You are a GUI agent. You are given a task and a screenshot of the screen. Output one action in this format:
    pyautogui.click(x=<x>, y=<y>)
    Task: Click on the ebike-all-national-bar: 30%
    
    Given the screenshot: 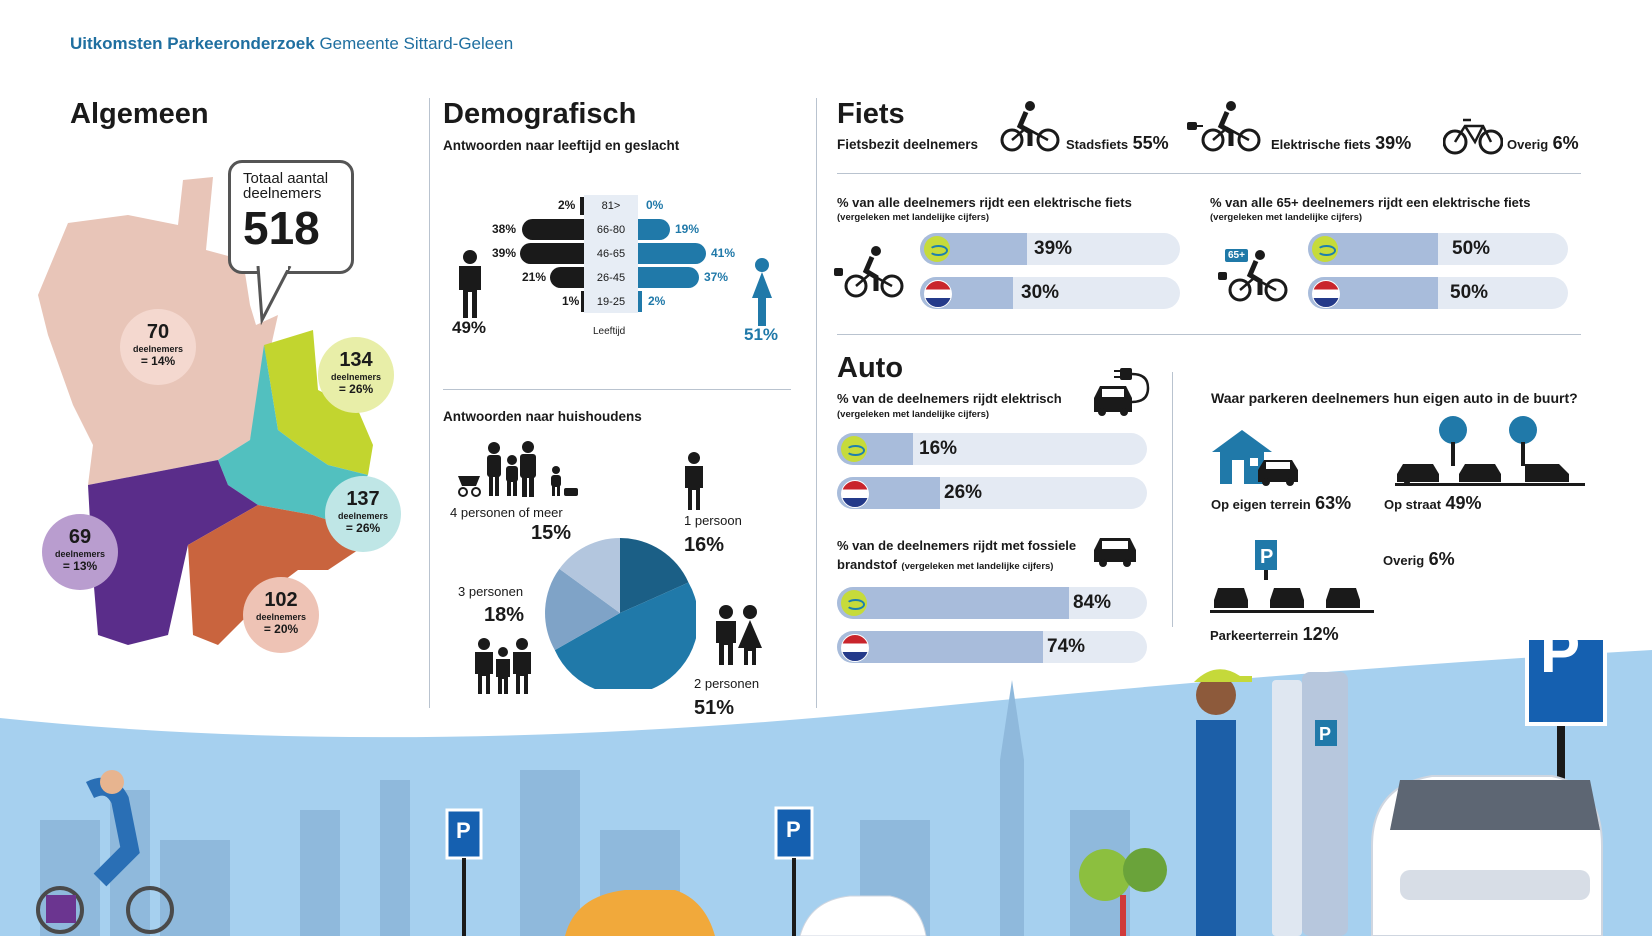 What is the action you would take?
    pyautogui.click(x=1050, y=293)
    